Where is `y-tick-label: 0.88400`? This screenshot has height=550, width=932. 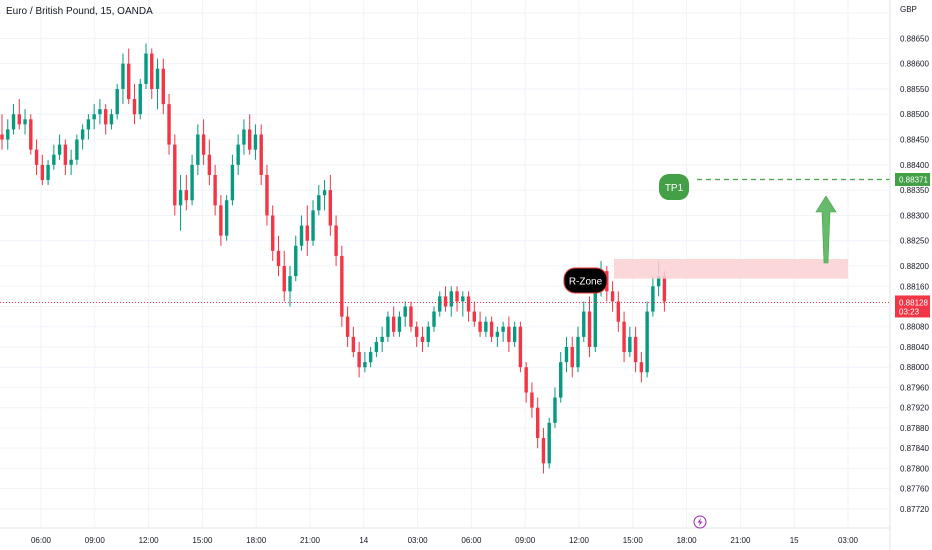 y-tick-label: 0.88400 is located at coordinates (914, 165).